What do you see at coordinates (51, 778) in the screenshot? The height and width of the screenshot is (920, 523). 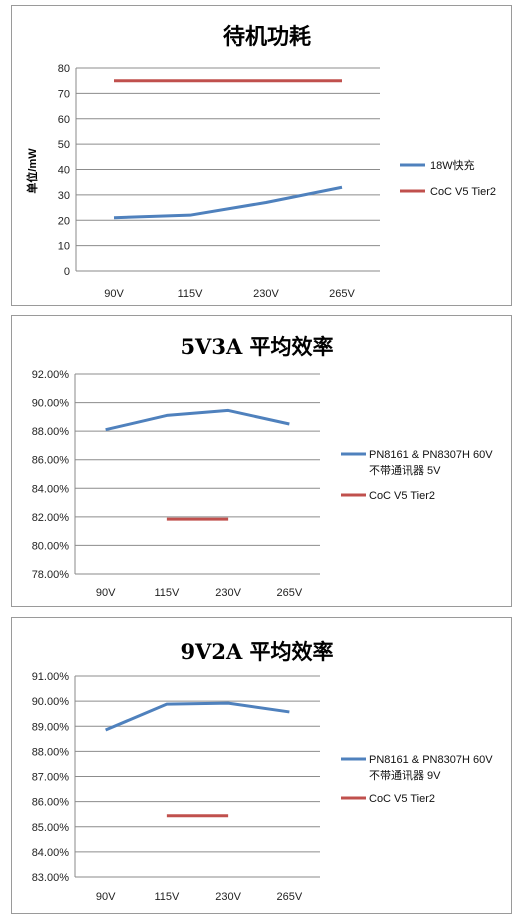 I see `y-tick-label: 87.00%` at bounding box center [51, 778].